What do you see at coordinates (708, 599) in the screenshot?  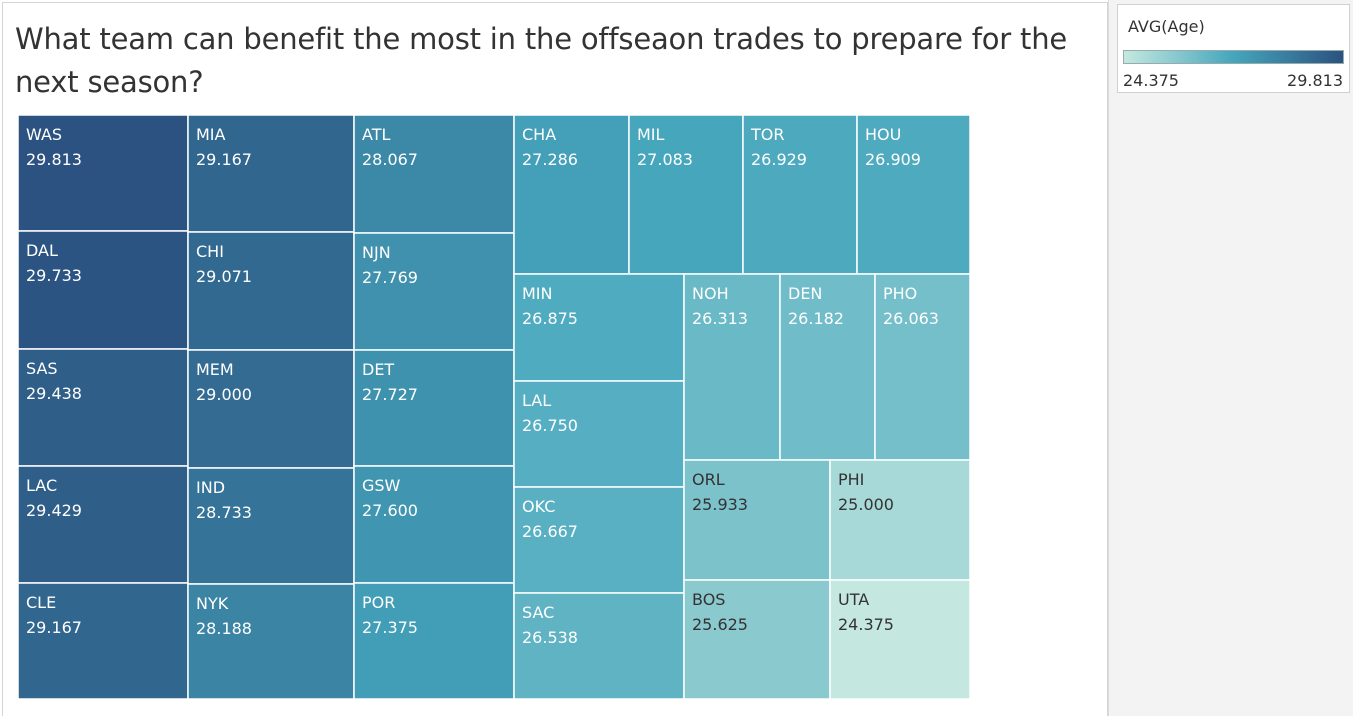 I see `tile-team-label: BOS` at bounding box center [708, 599].